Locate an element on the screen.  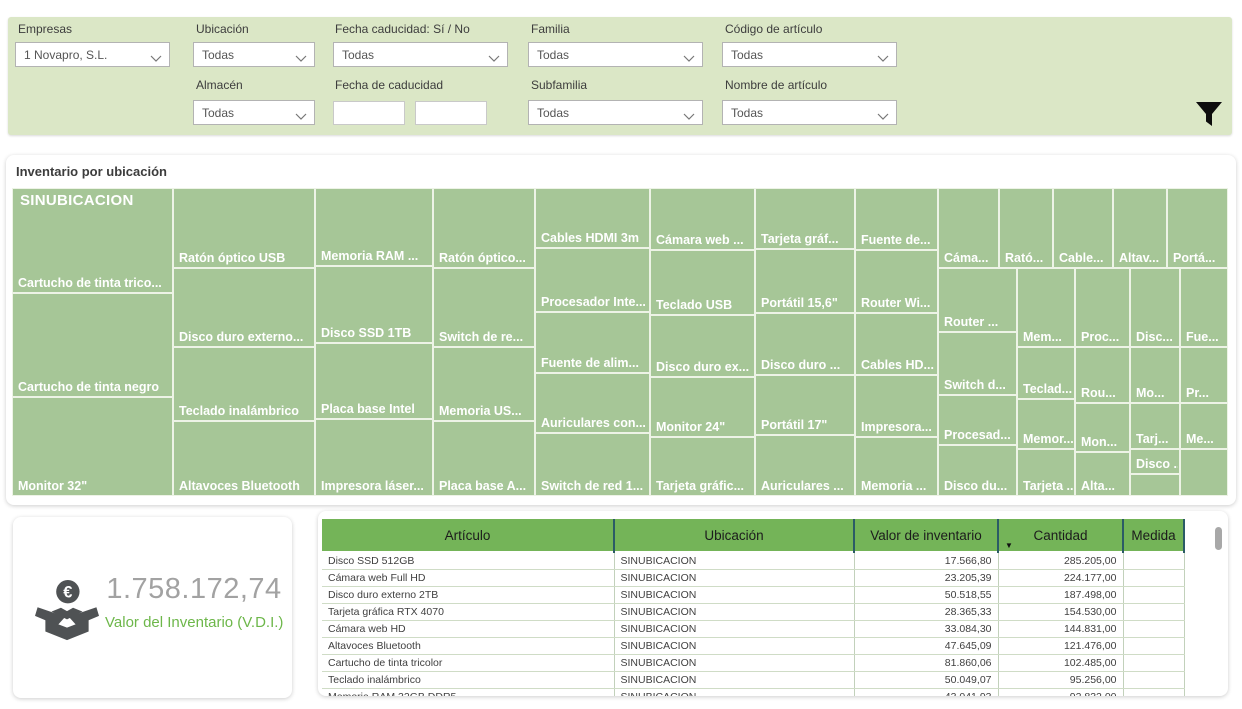
column-header: Ubicación is located at coordinates (734, 535).